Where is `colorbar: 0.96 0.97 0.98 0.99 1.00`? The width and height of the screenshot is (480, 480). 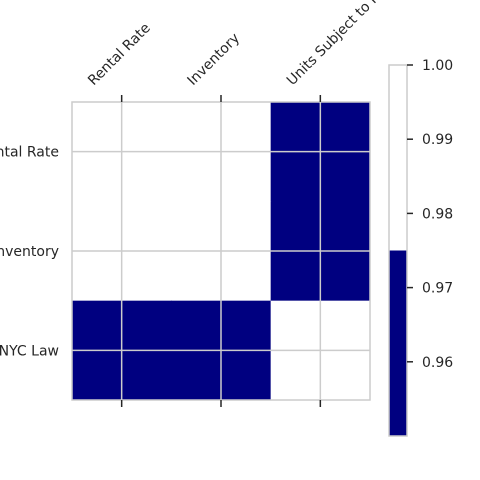
colorbar: 0.96 0.97 0.98 0.99 1.00 is located at coordinates (420, 247).